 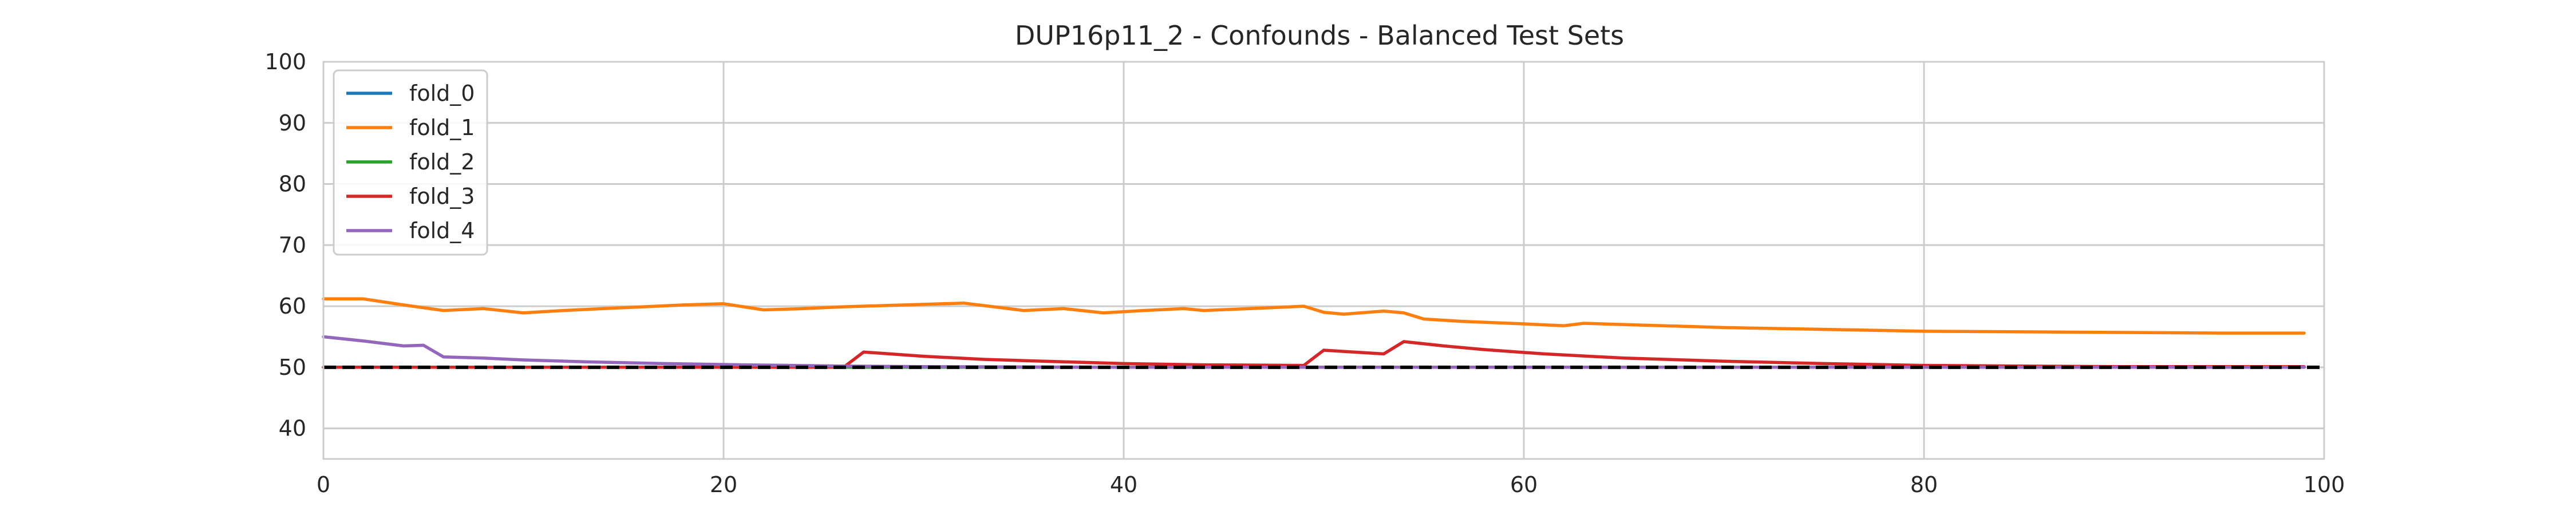 What do you see at coordinates (442, 127) in the screenshot?
I see `legend-label: fold_1` at bounding box center [442, 127].